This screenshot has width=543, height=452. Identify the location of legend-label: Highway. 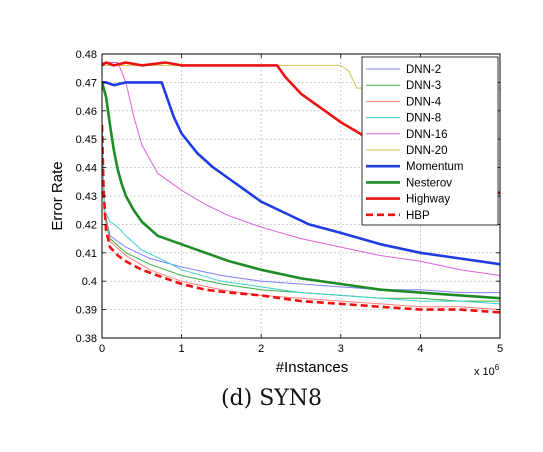
(428, 200).